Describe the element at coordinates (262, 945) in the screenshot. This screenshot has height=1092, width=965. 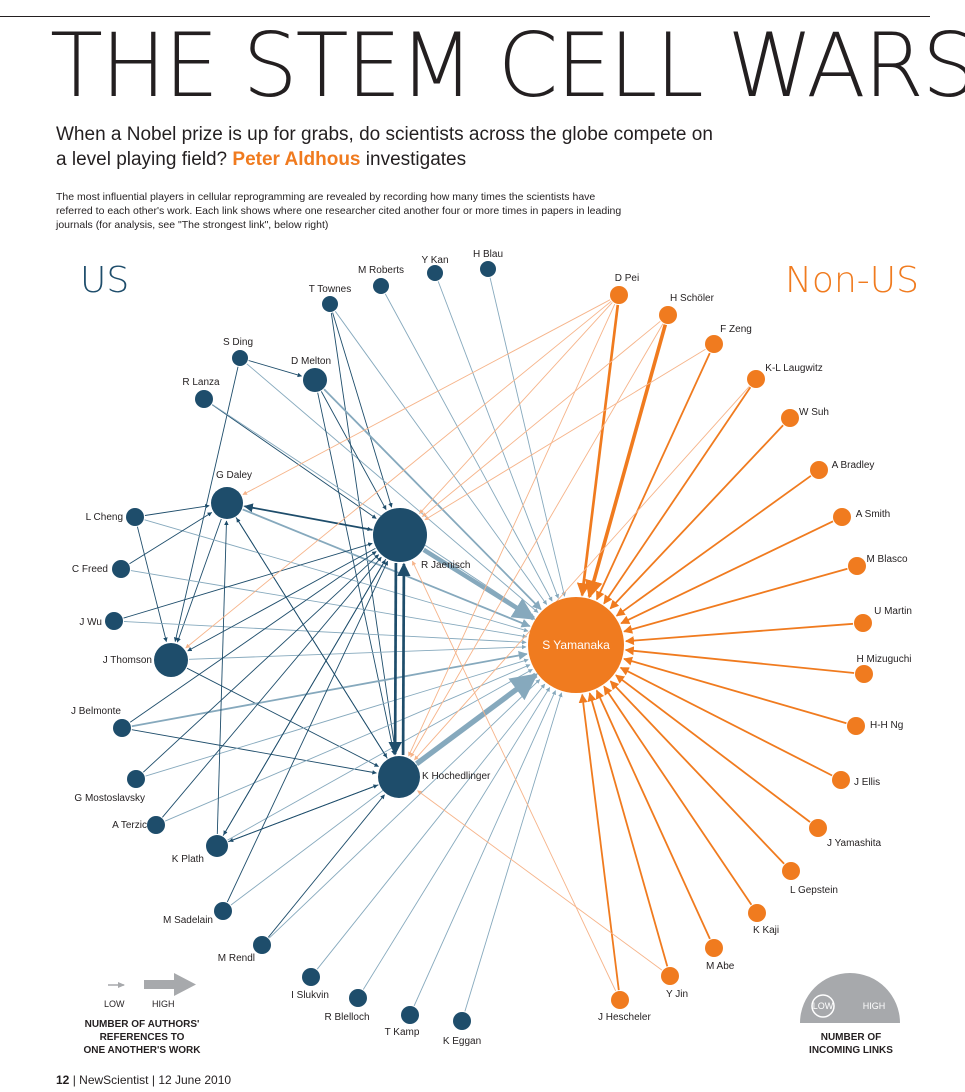
I see `node-mrendl` at that location.